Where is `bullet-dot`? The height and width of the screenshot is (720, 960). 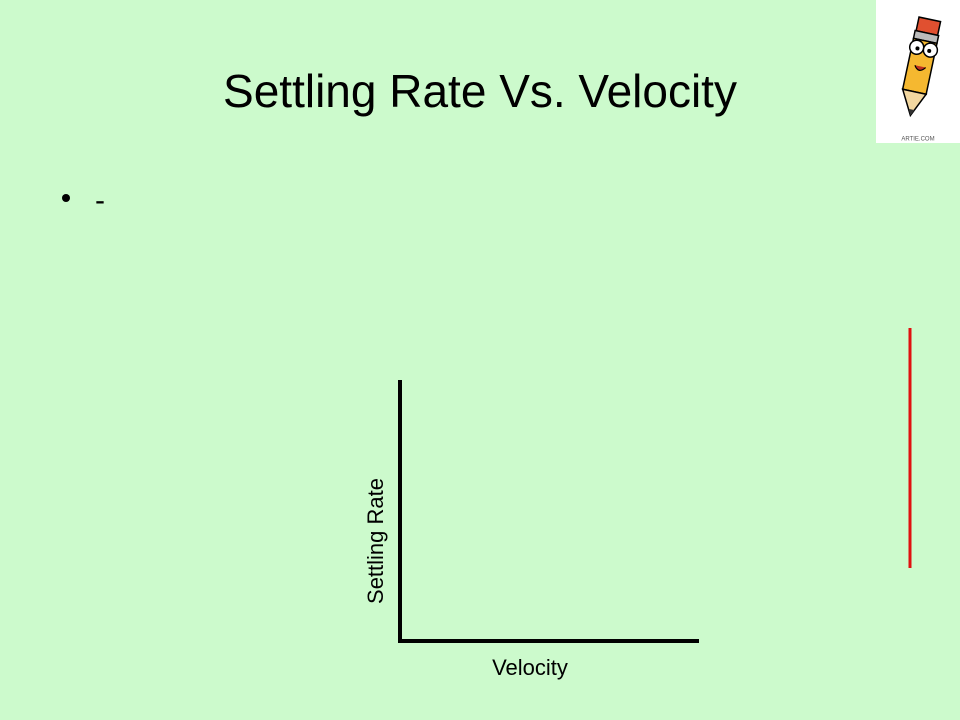 bullet-dot is located at coordinates (66, 198).